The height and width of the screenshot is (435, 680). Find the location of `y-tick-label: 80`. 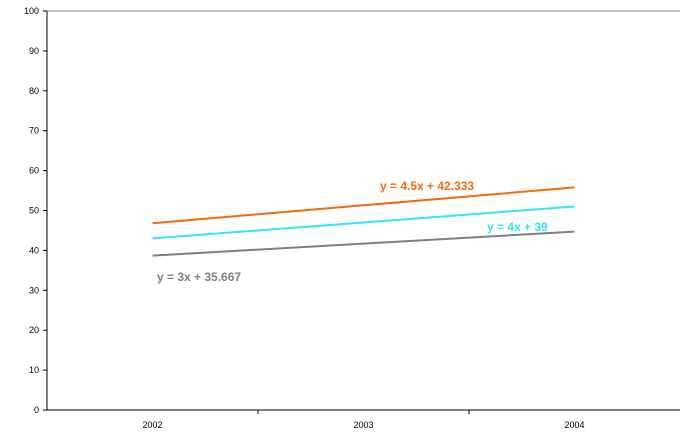

y-tick-label: 80 is located at coordinates (34, 91).